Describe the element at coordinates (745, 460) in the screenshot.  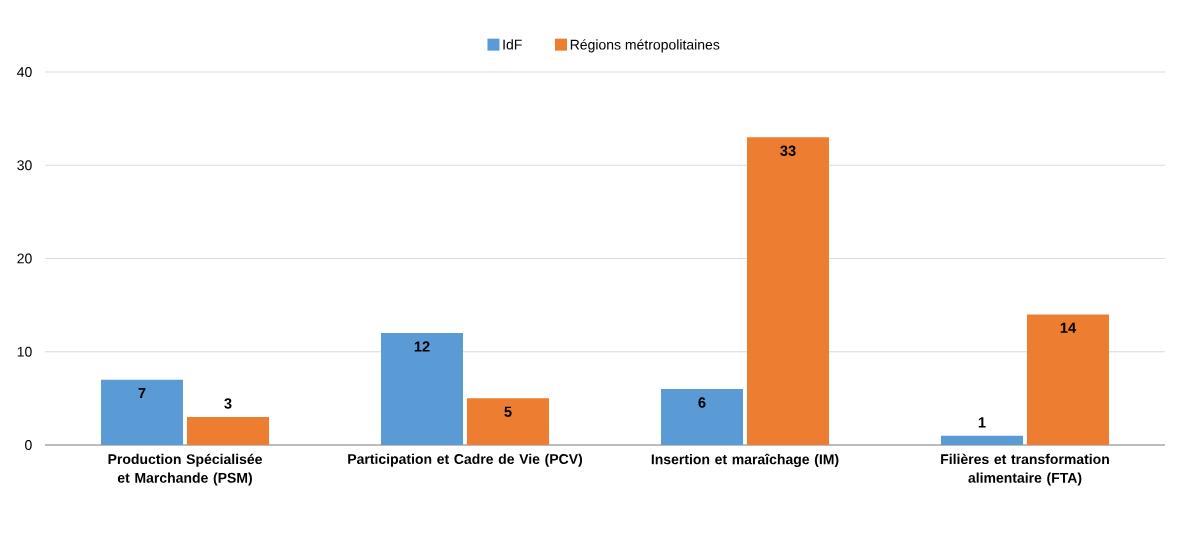
I see `x-tick-label: Insertion et maraîchage (IM)` at that location.